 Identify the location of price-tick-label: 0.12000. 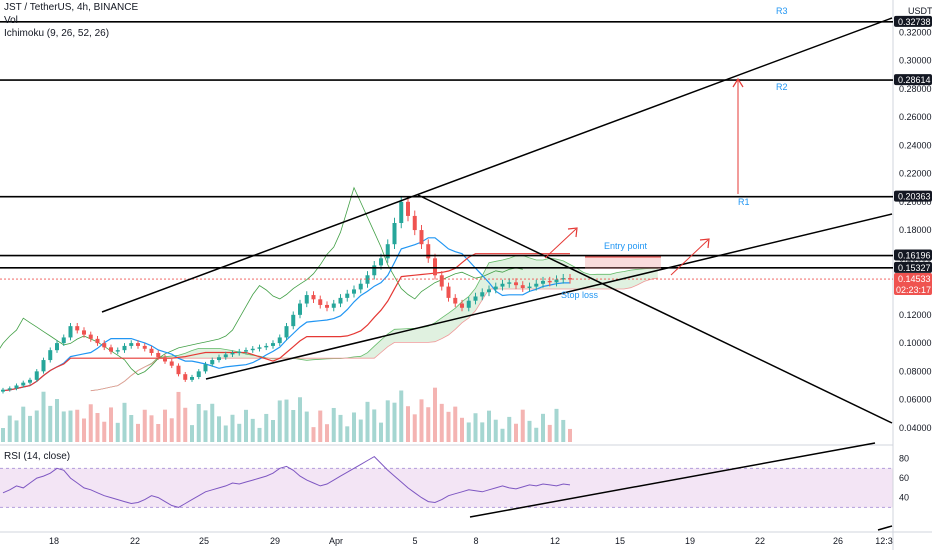
(915, 315).